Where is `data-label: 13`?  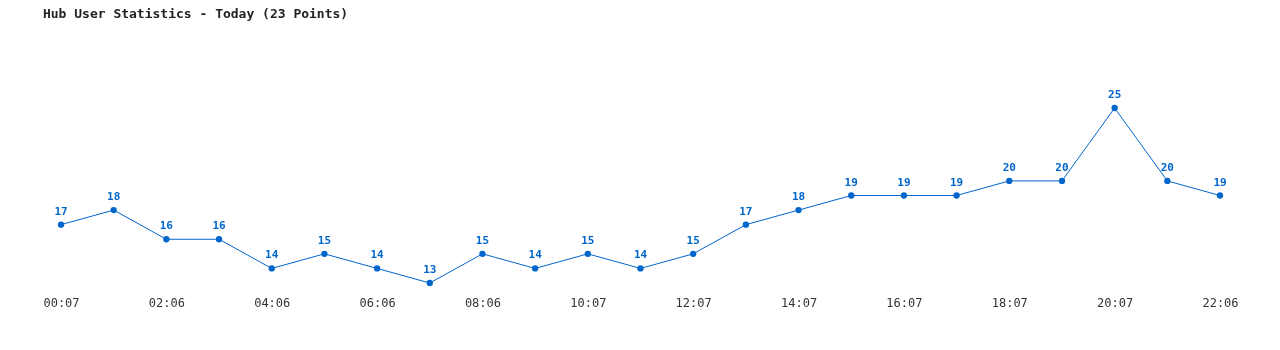
data-label: 13 is located at coordinates (430, 269).